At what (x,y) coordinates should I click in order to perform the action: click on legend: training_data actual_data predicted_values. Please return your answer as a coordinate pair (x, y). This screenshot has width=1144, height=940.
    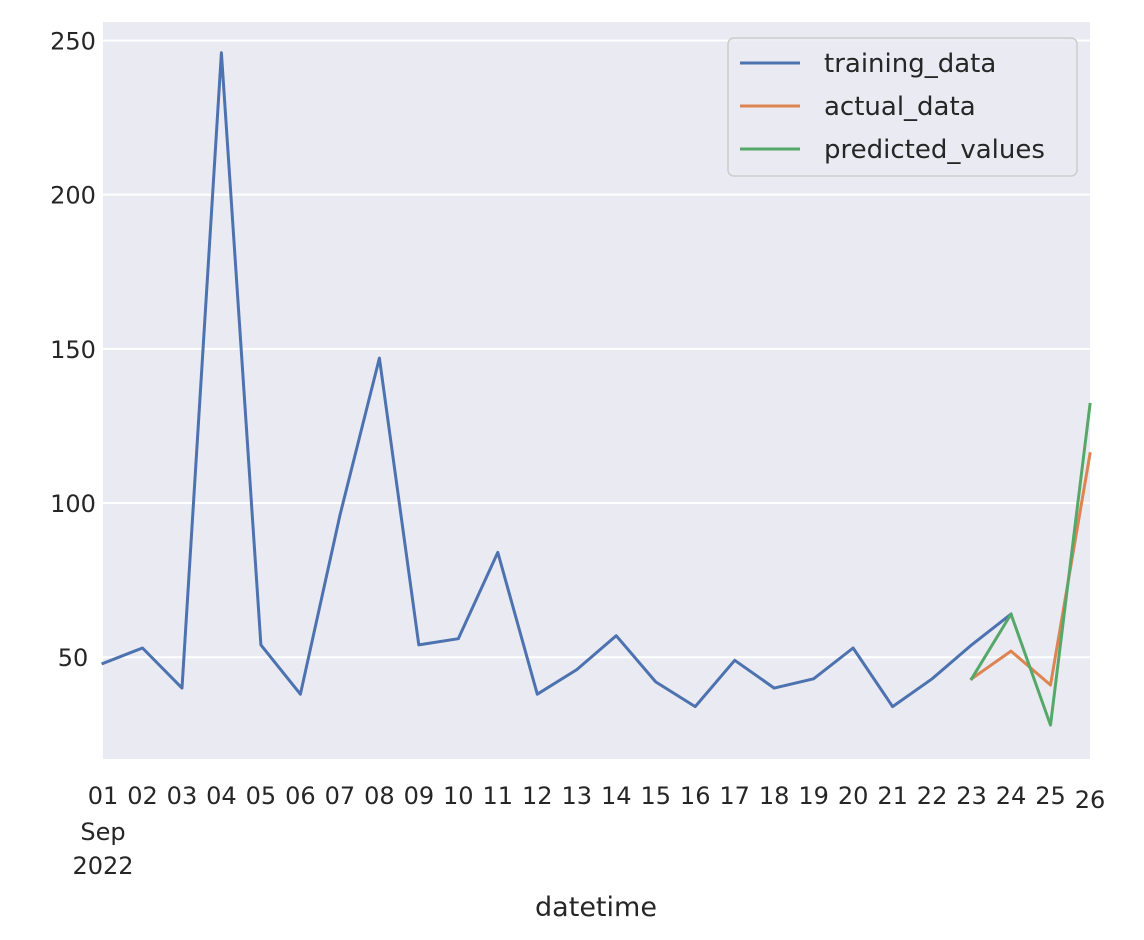
    Looking at the image, I should click on (902, 107).